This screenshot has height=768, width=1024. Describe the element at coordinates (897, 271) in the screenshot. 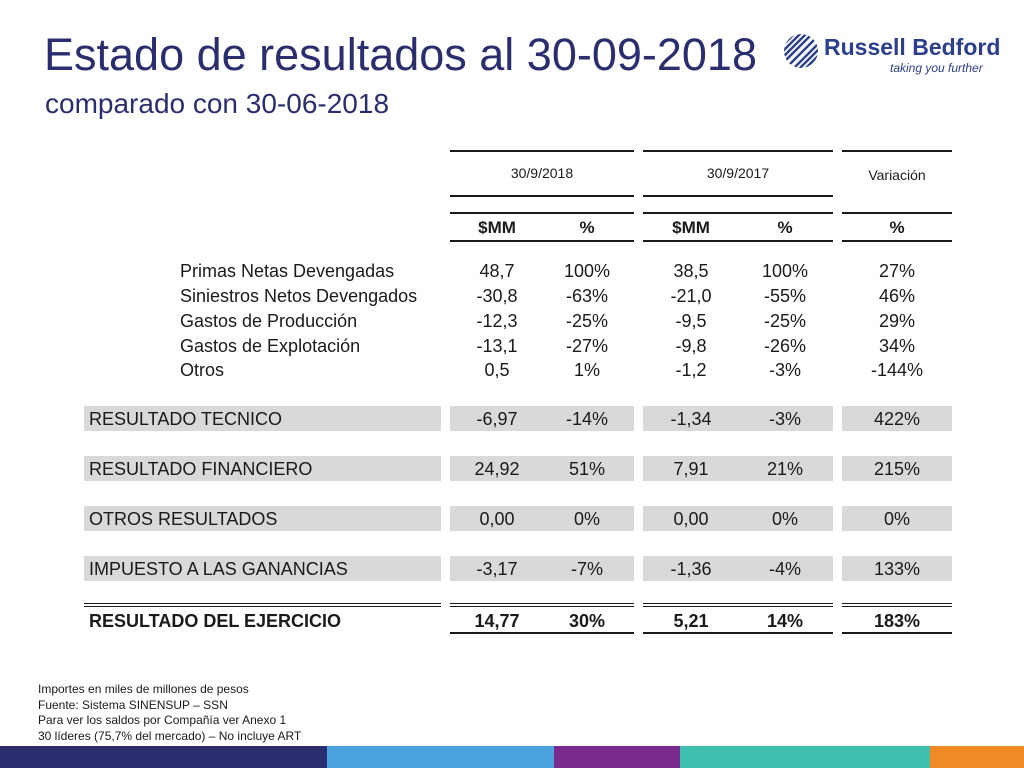

I see `cell-value: 27%` at that location.